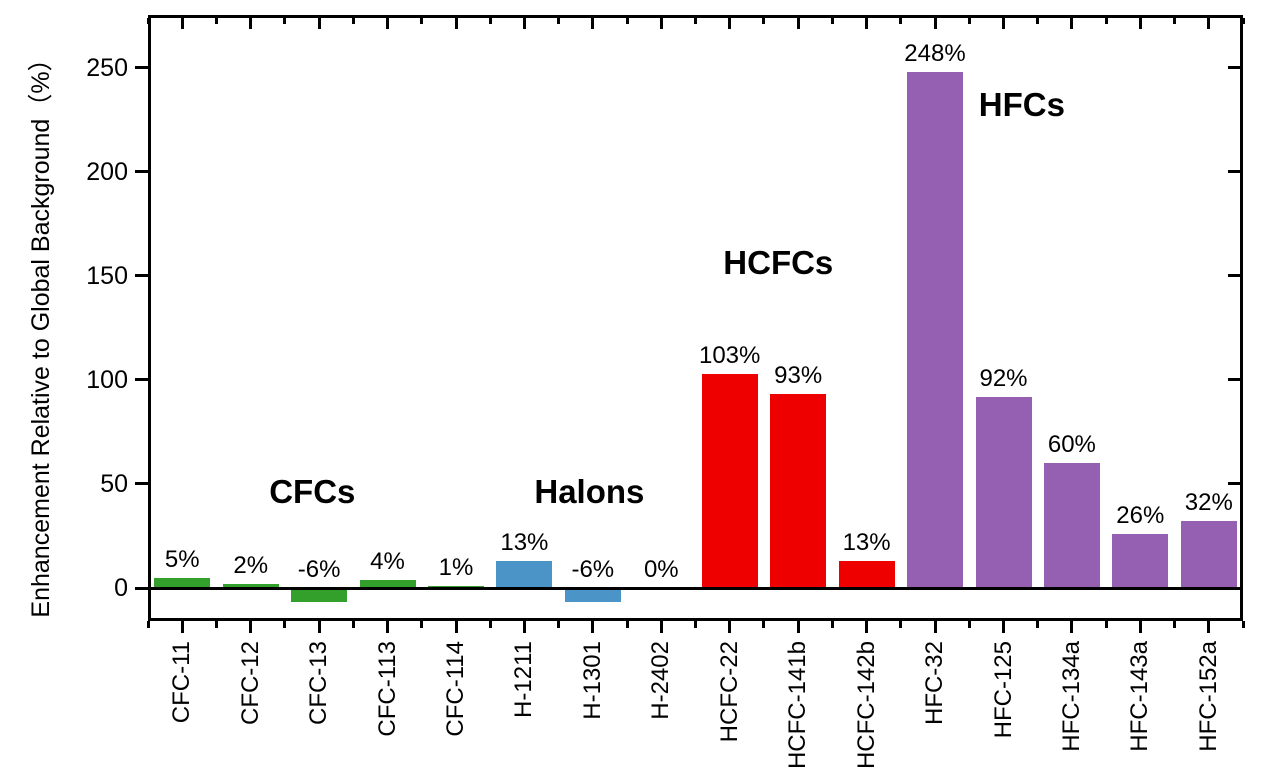  Describe the element at coordinates (592, 680) in the screenshot. I see `x-tick-label: H-1301` at that location.